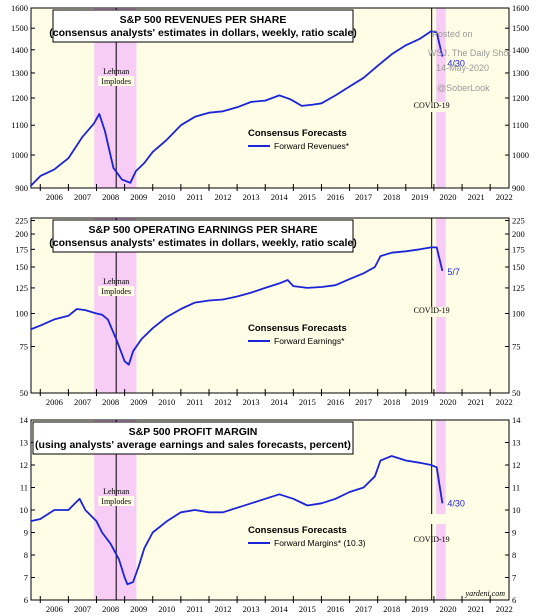  I want to click on covid-annotation: COVID-19, so click(432, 310).